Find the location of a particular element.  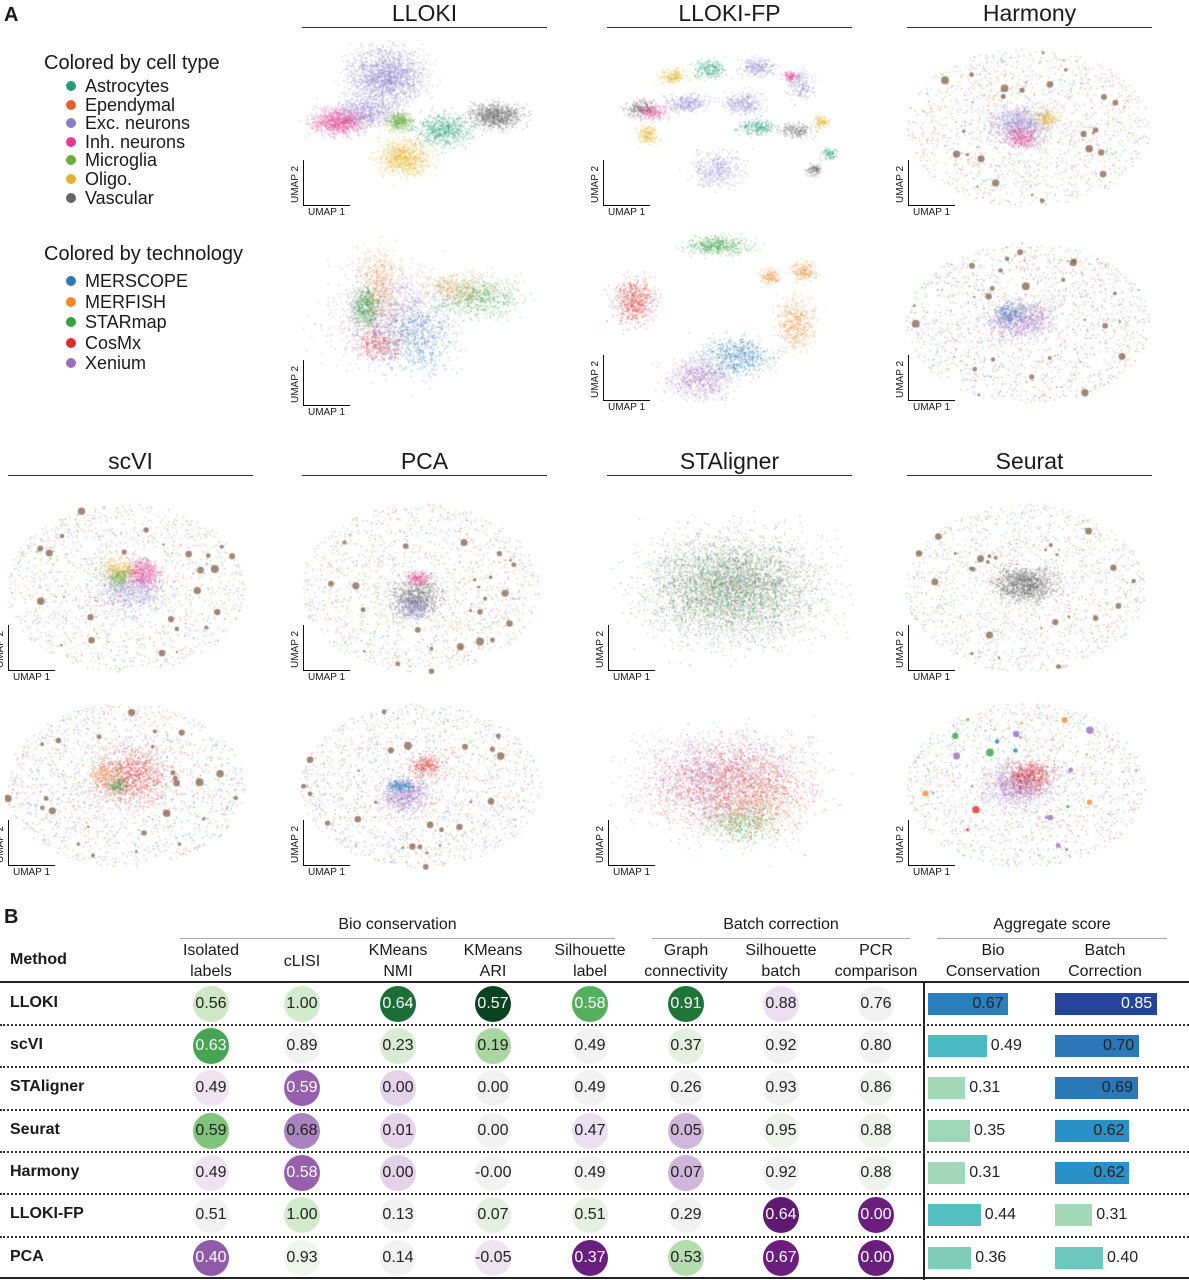

legend-label: Inh. neurons is located at coordinates (135, 141).